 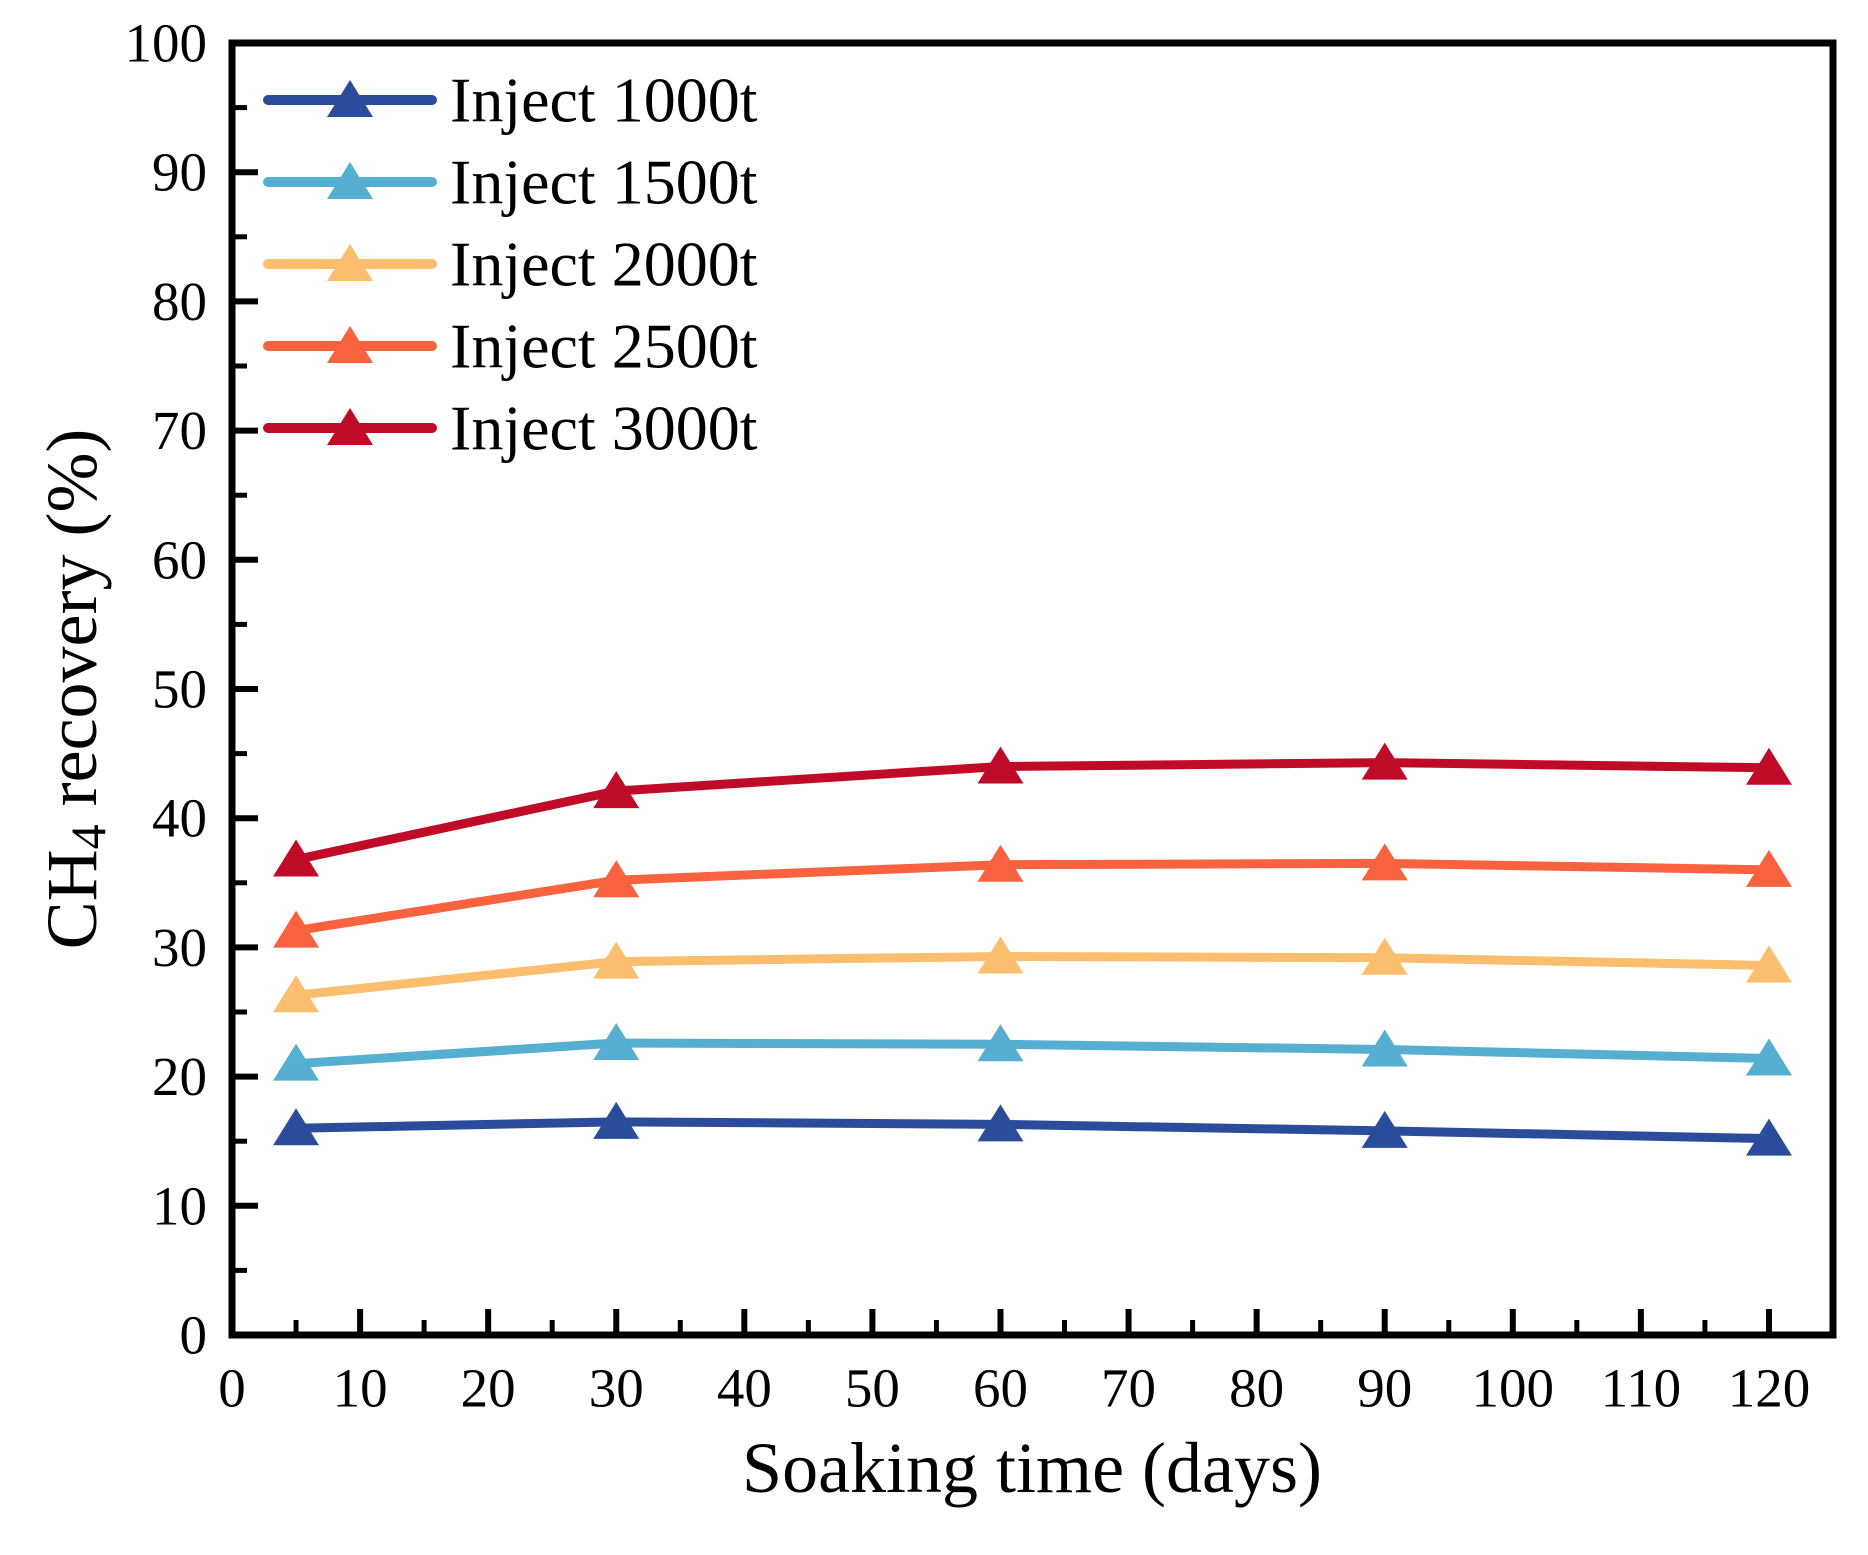 What do you see at coordinates (360, 1388) in the screenshot?
I see `x-tick-label: 10` at bounding box center [360, 1388].